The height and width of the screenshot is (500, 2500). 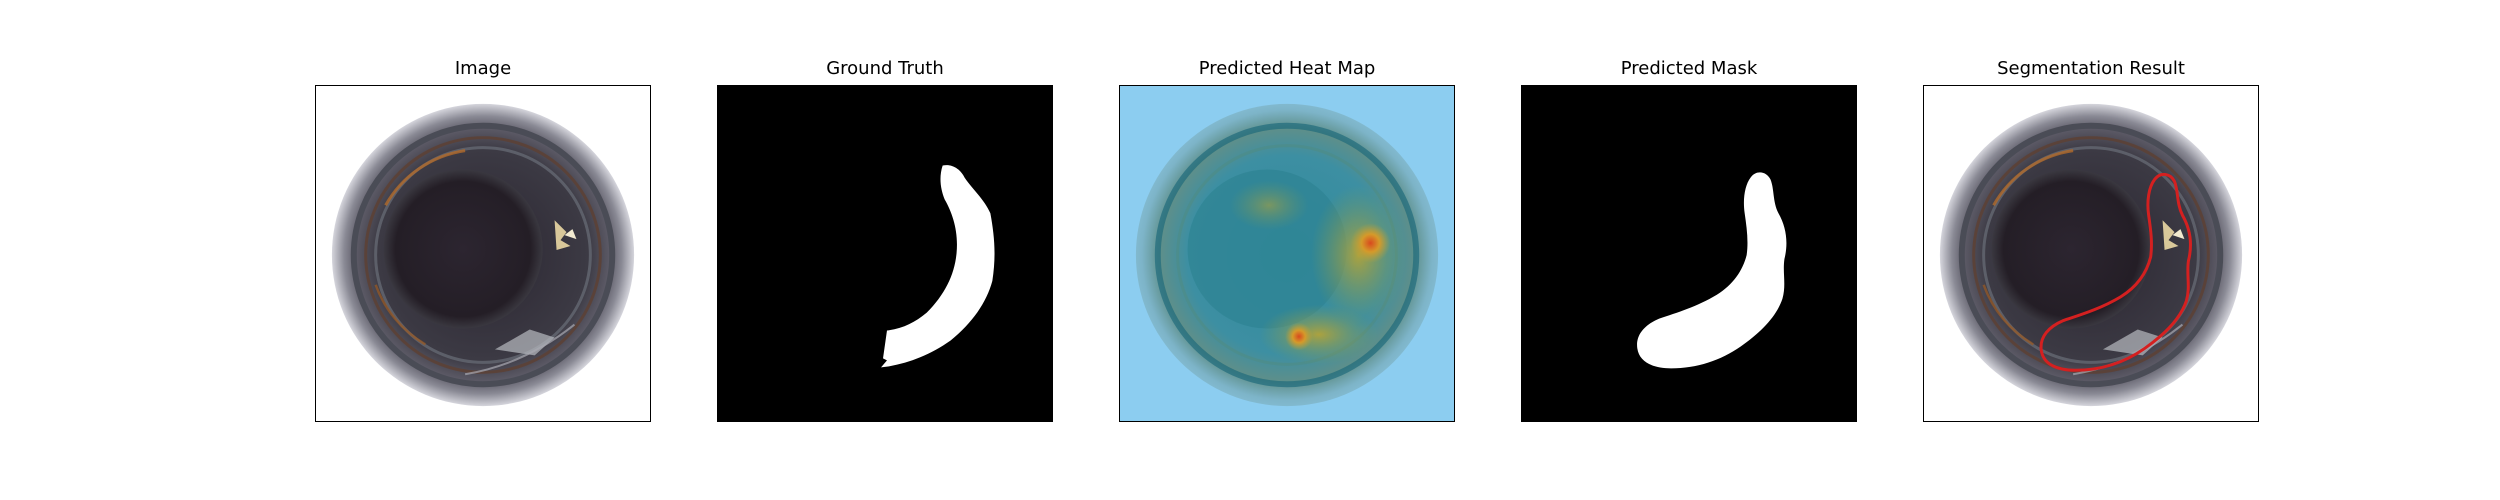 I want to click on panel-title-heat-map: Predicted Heat Map, so click(x=1287, y=68).